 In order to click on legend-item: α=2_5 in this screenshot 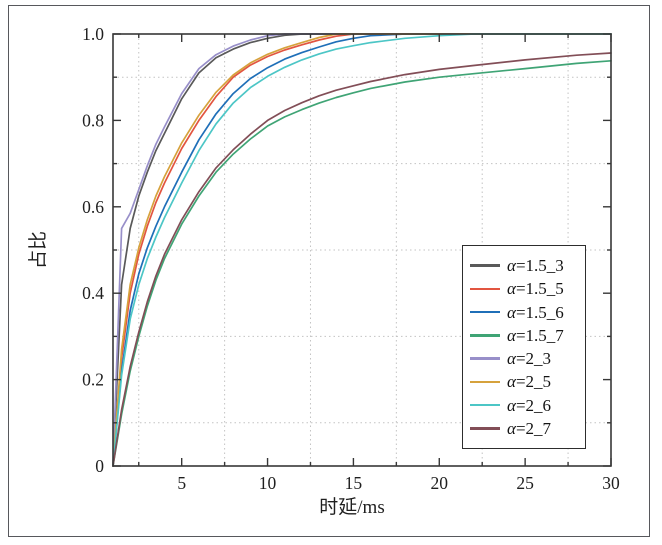, I will do `click(526, 381)`.